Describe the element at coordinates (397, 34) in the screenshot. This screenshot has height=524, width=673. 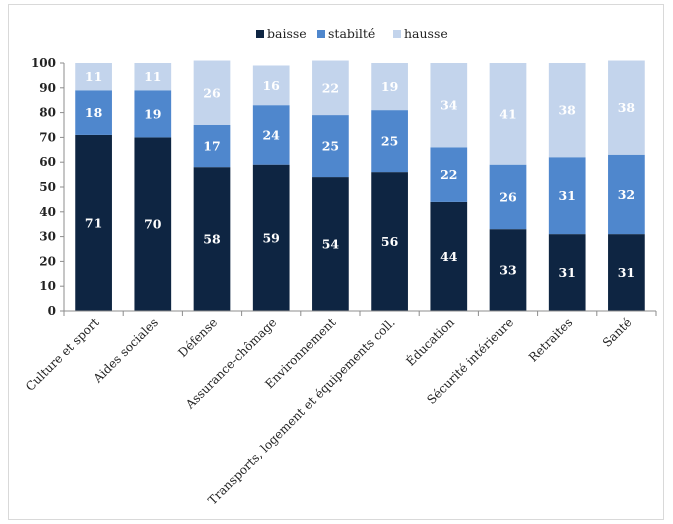
I see `legend-swatch-hausse` at that location.